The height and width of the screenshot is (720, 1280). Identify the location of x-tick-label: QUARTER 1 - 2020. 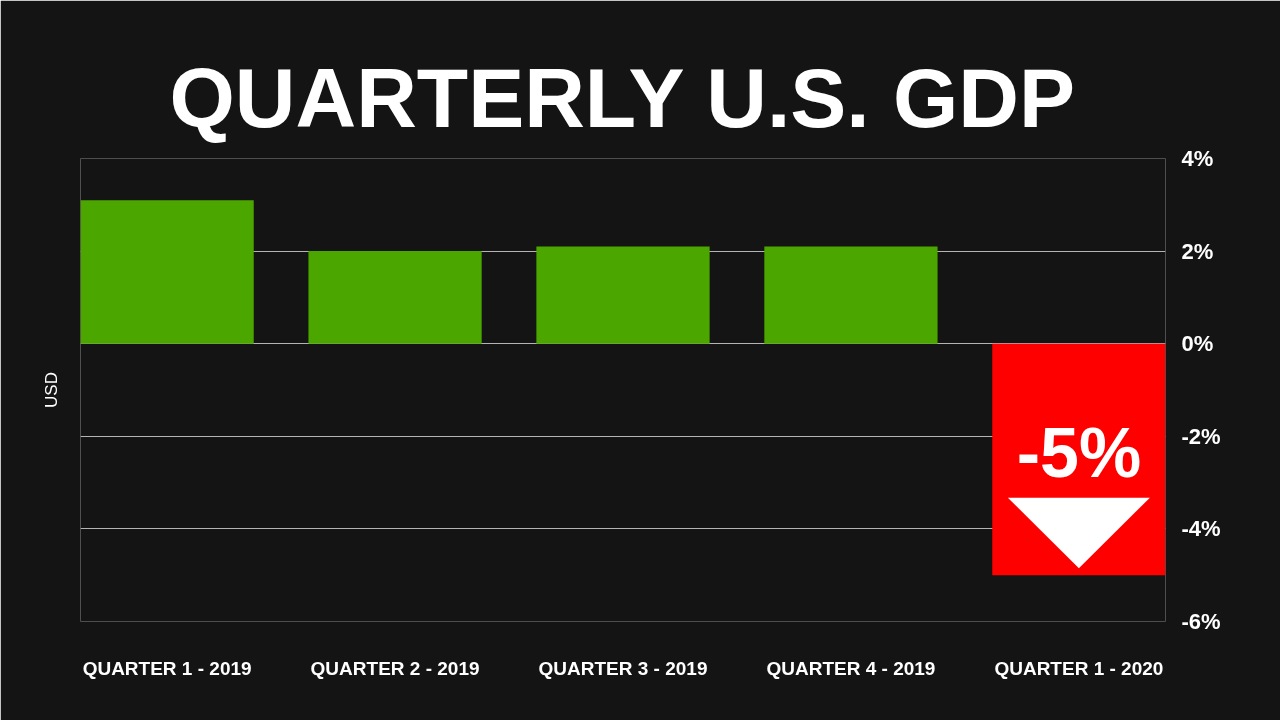
(1079, 668).